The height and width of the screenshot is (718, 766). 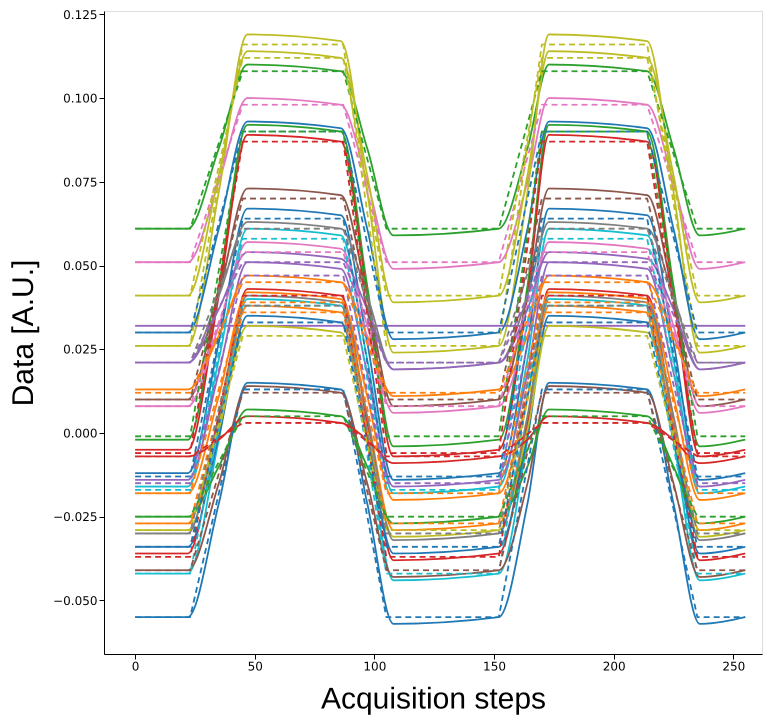 What do you see at coordinates (80, 433) in the screenshot?
I see `y-tick-label: 0.000` at bounding box center [80, 433].